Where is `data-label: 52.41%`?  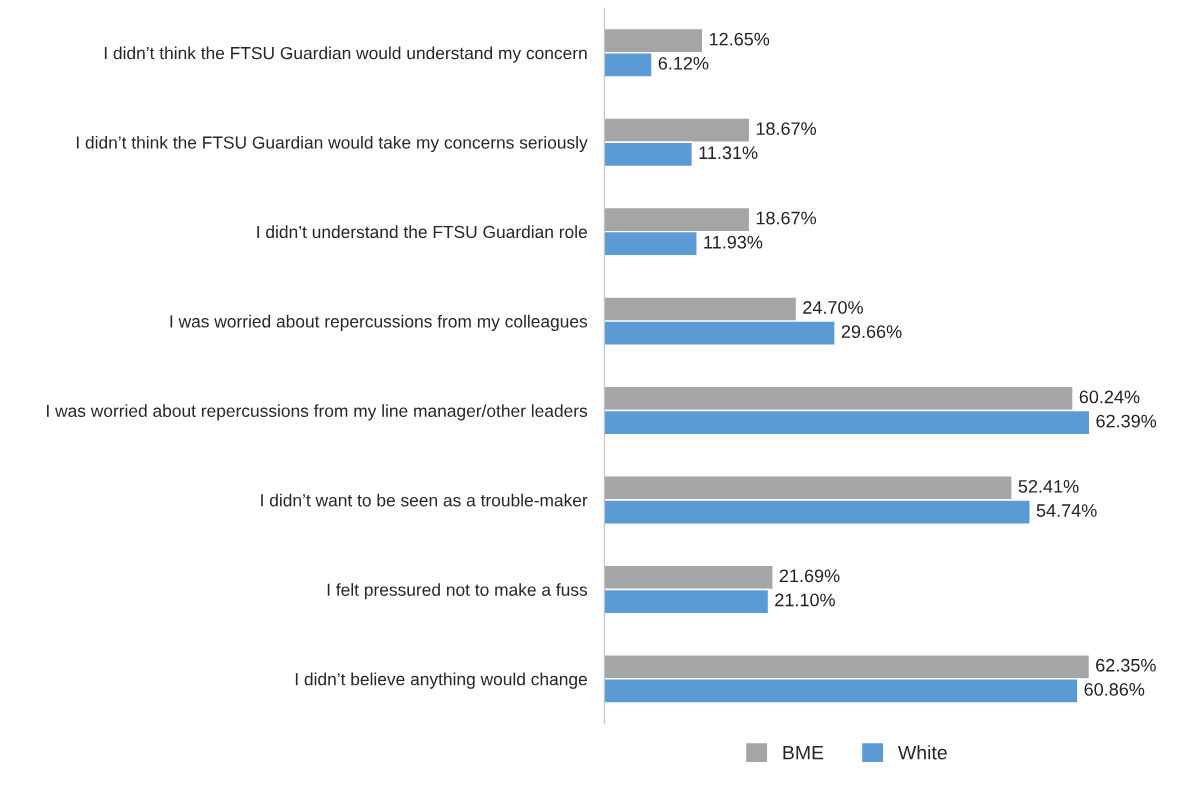
data-label: 52.41% is located at coordinates (1048, 486).